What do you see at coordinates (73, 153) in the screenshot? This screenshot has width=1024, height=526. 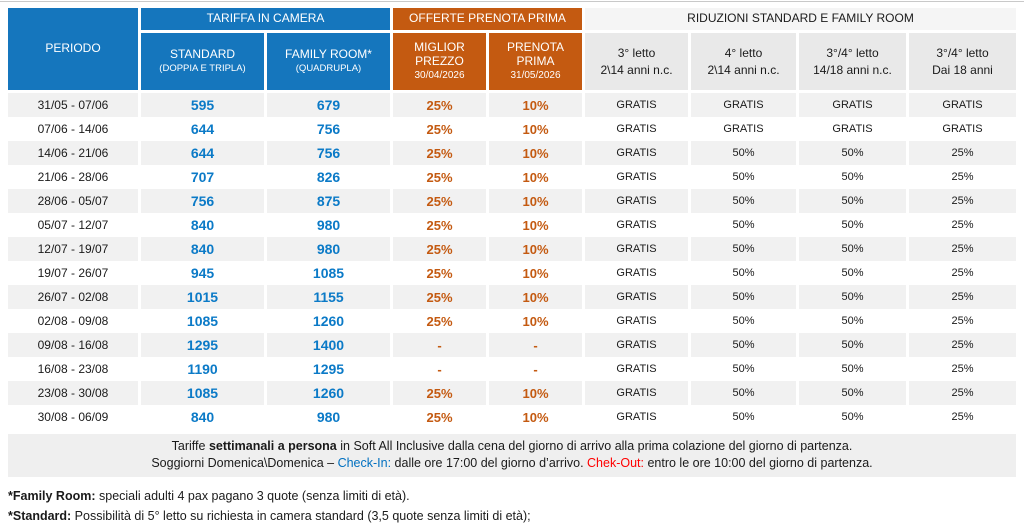 I see `period-cell: 14/06 - 21/06` at bounding box center [73, 153].